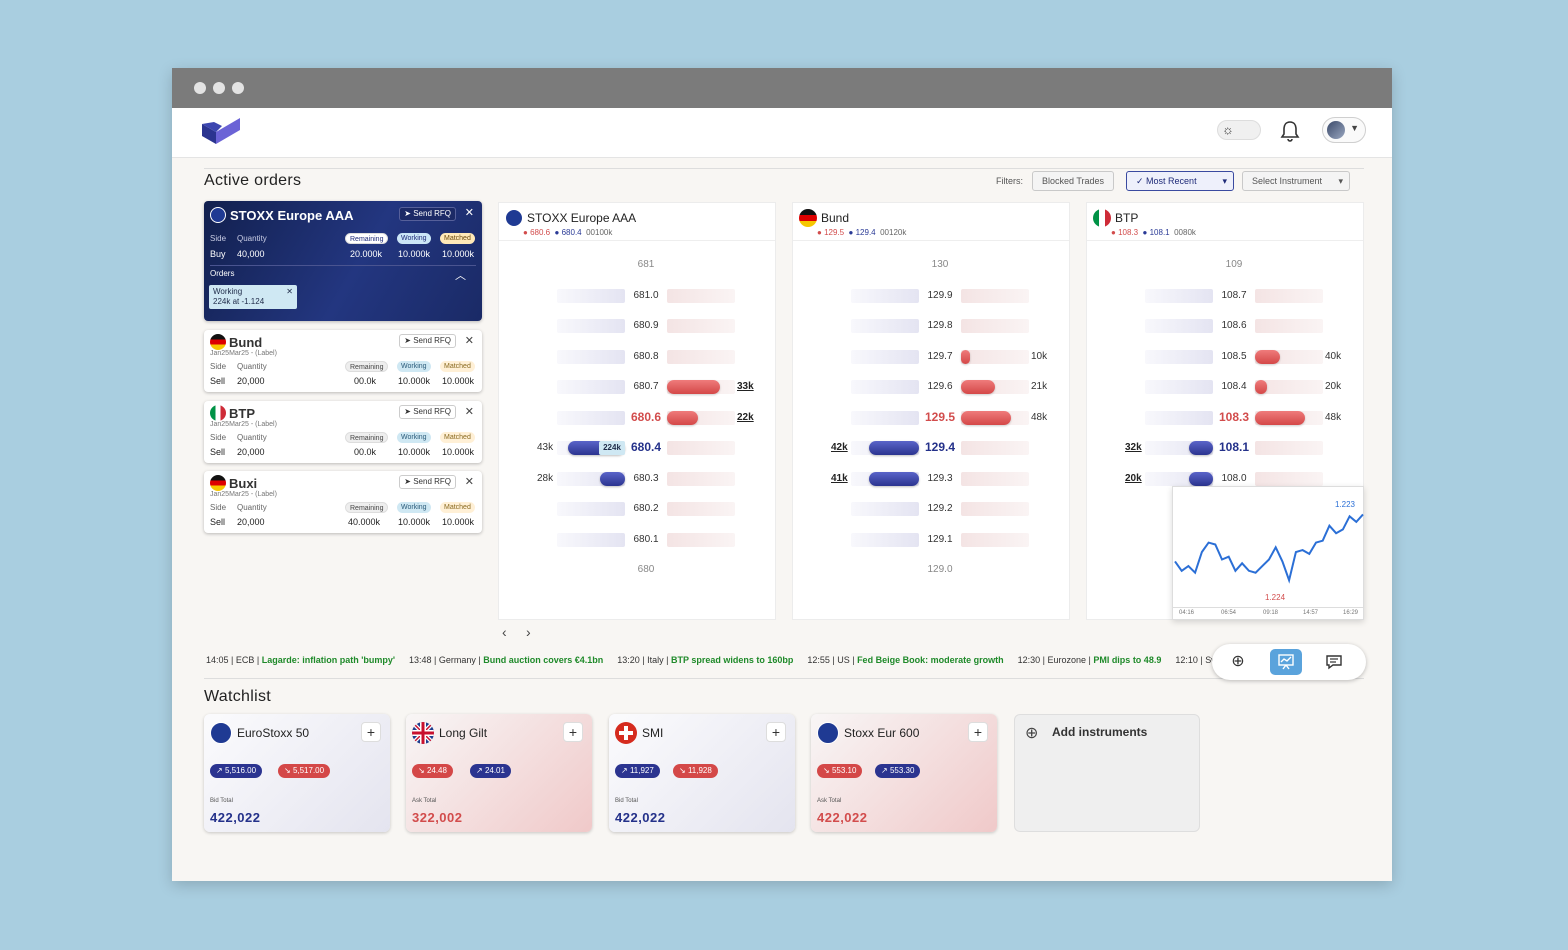  Describe the element at coordinates (221, 130) in the screenshot. I see `brand-logo-icon` at that location.